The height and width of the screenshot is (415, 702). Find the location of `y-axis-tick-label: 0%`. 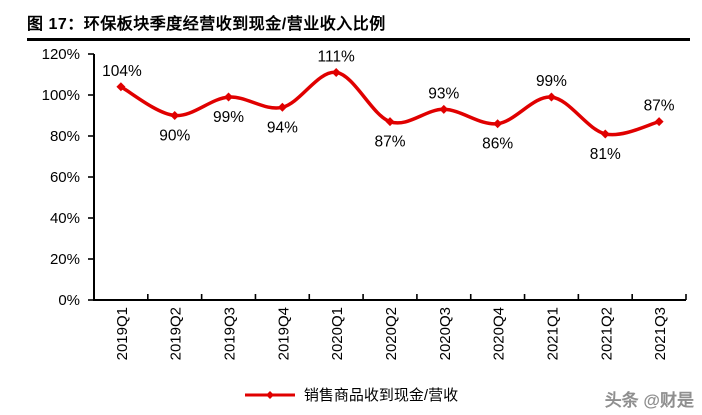

y-axis-tick-label: 0% is located at coordinates (69, 300).